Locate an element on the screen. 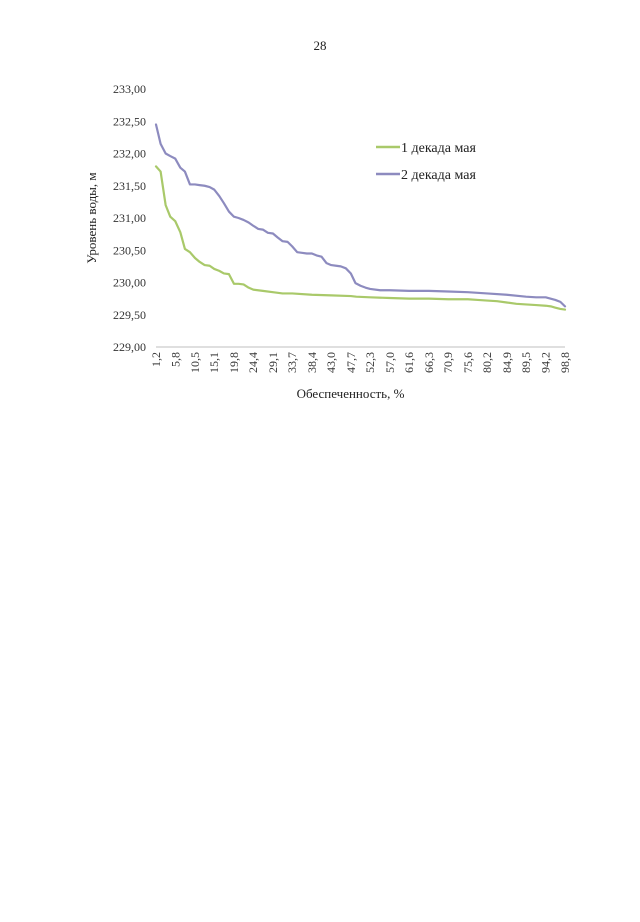 This screenshot has height=922, width=640. x-tick-label: 19,8 is located at coordinates (234, 362).